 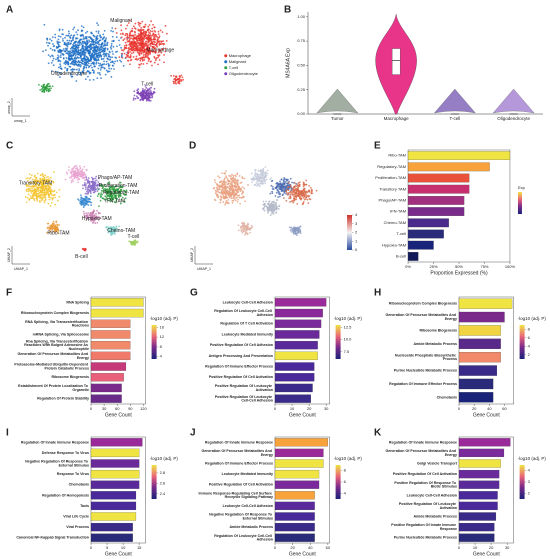 I want to click on x-tick-label: 25%, so click(x=434, y=266).